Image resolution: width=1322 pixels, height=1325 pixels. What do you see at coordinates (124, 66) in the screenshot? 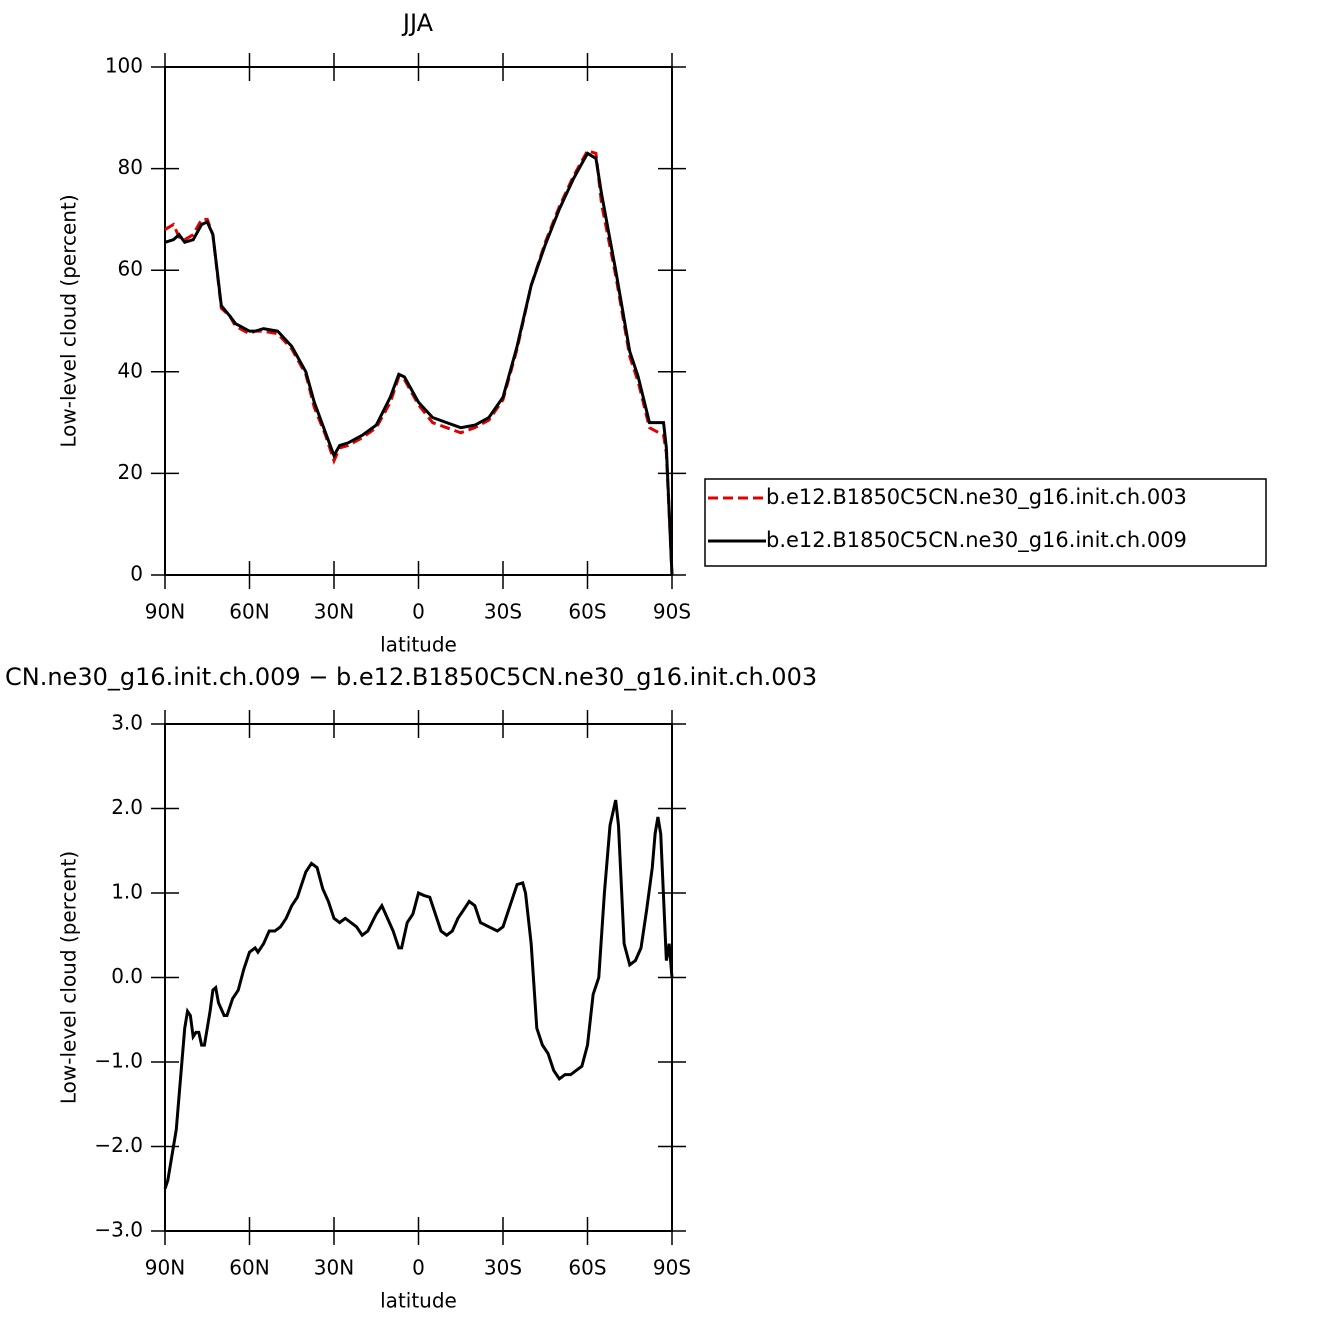
I see `y-tick-label: 100` at bounding box center [124, 66].